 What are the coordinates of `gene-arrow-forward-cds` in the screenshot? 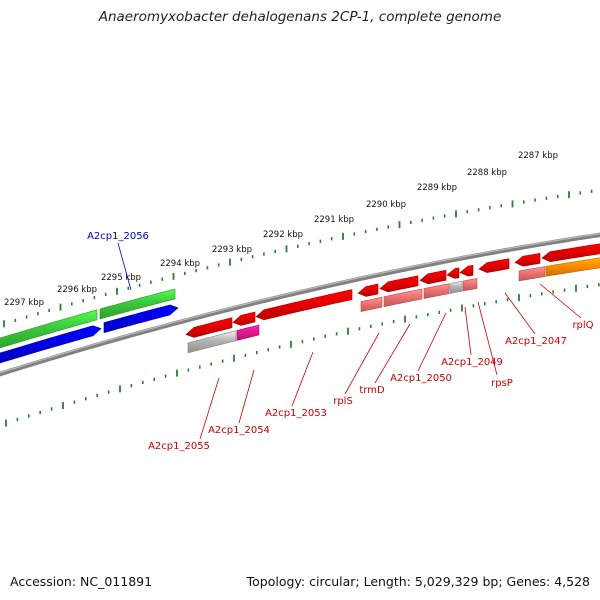 It's located at (49, 329).